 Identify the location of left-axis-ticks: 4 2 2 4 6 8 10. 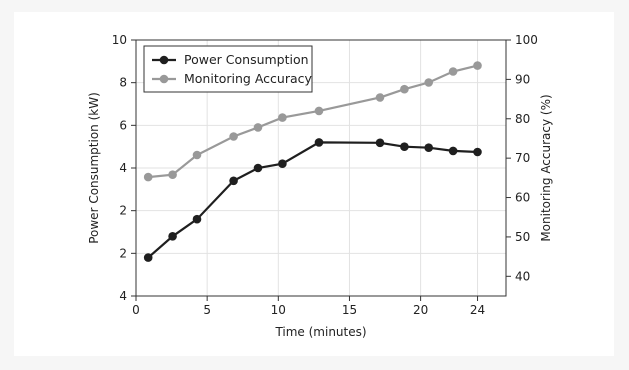
(124, 168).